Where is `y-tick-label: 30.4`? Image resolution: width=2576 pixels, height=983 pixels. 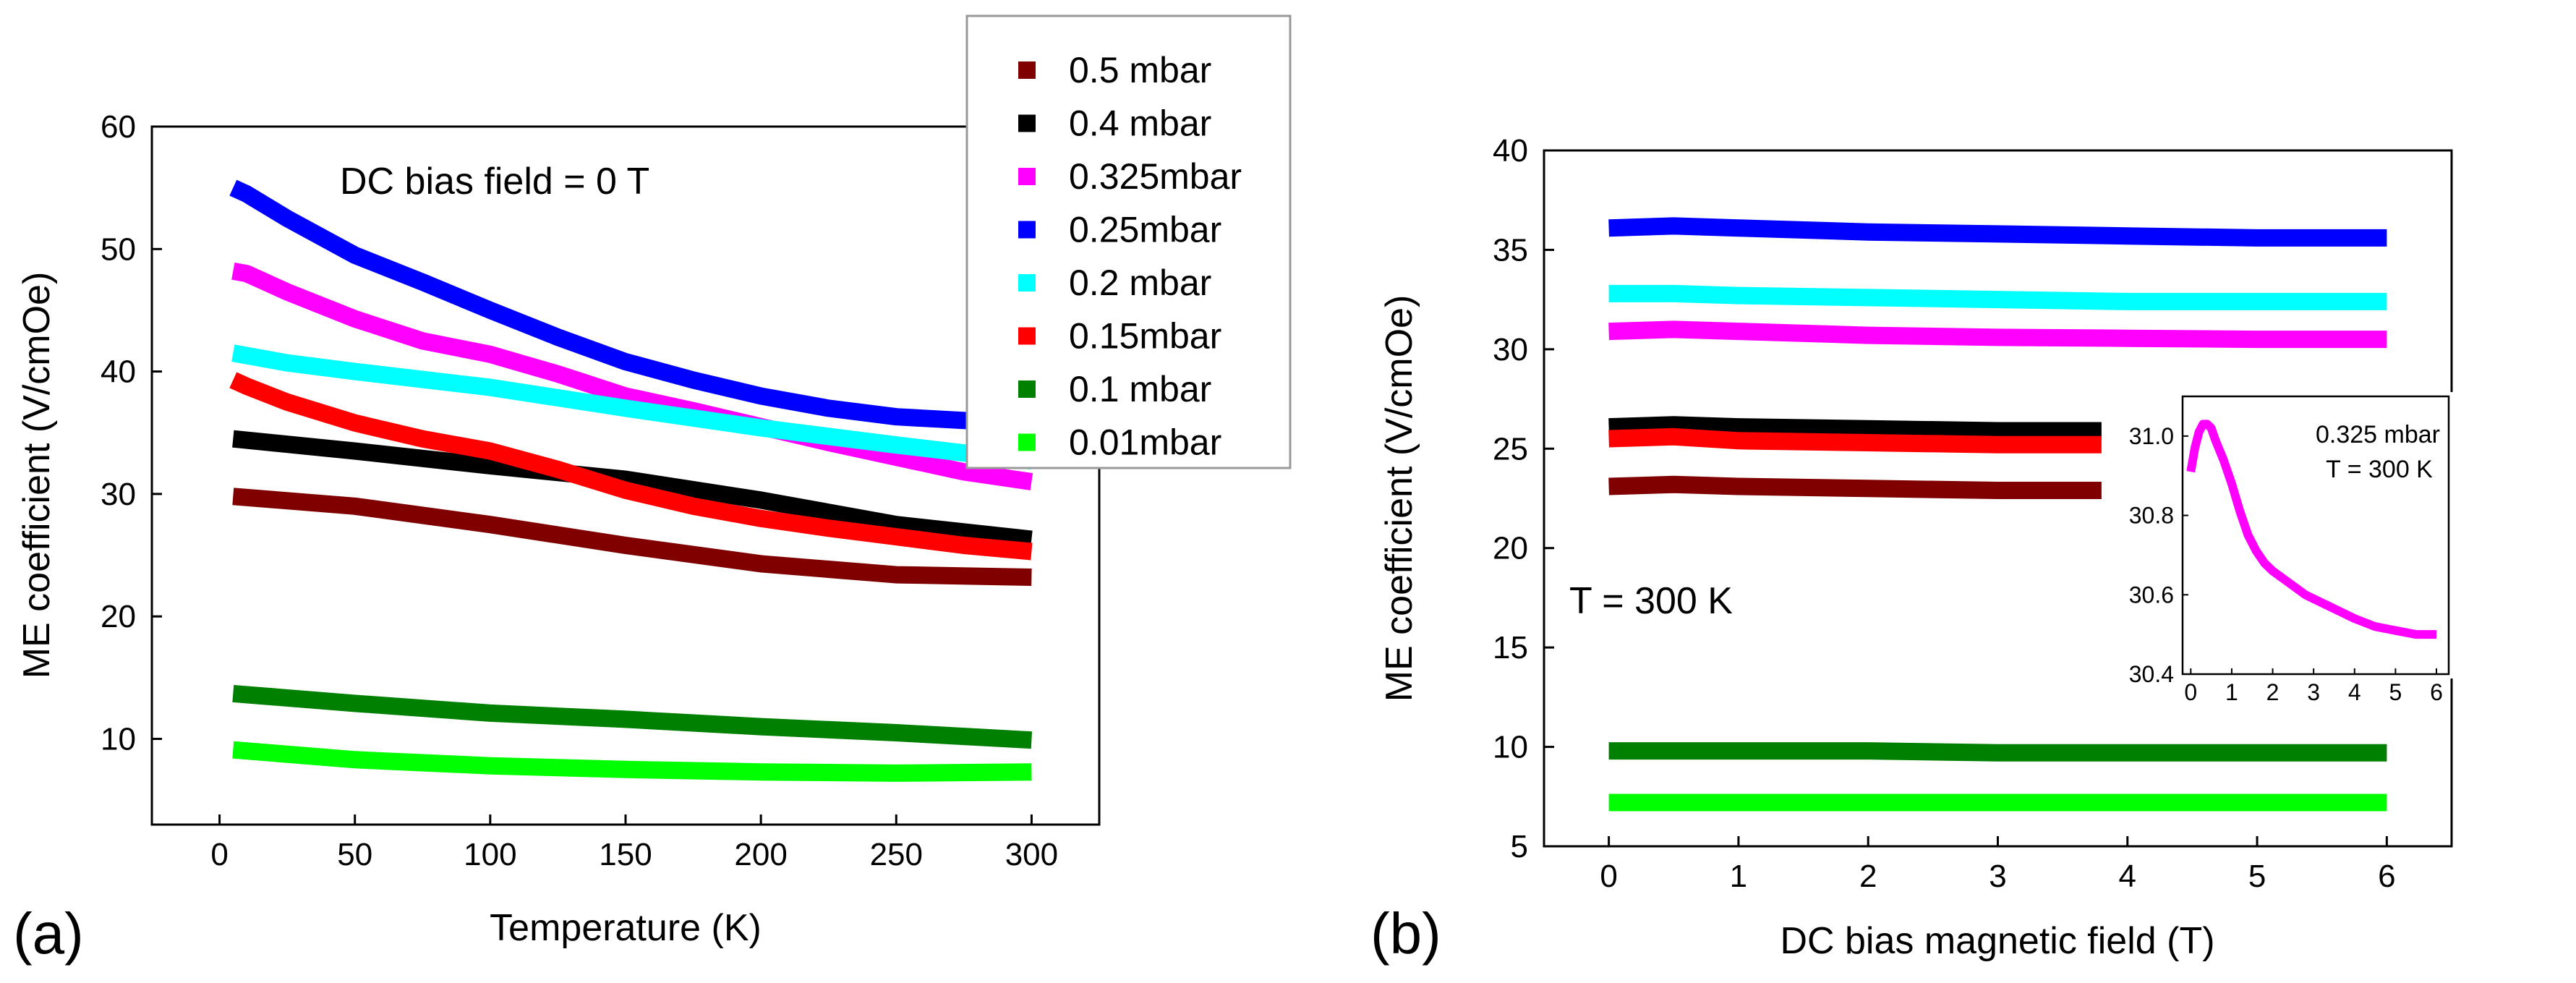 y-tick-label: 30.4 is located at coordinates (2151, 674).